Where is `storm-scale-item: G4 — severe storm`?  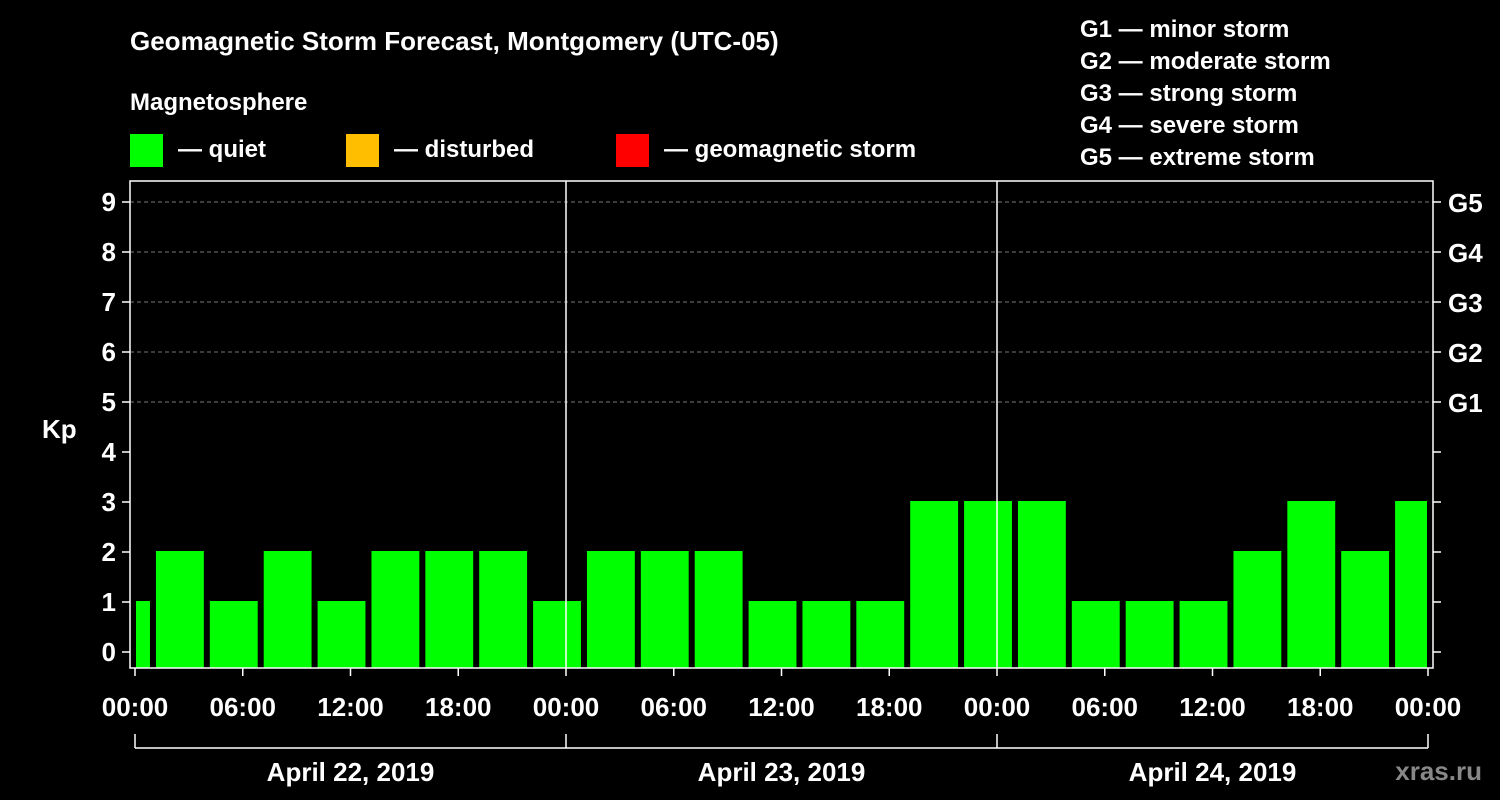 storm-scale-item: G4 — severe storm is located at coordinates (1189, 125).